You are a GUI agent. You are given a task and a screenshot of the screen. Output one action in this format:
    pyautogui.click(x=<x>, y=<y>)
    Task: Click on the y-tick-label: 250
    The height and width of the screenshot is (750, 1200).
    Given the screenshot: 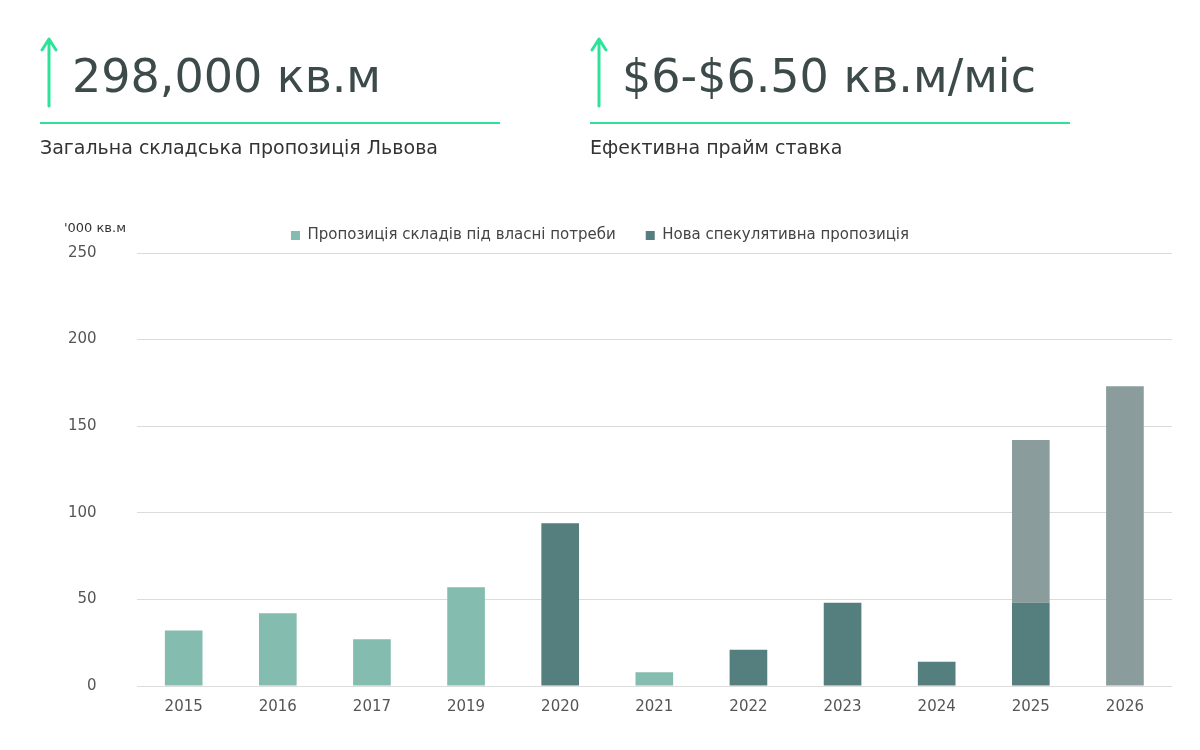 What is the action you would take?
    pyautogui.click(x=82, y=251)
    